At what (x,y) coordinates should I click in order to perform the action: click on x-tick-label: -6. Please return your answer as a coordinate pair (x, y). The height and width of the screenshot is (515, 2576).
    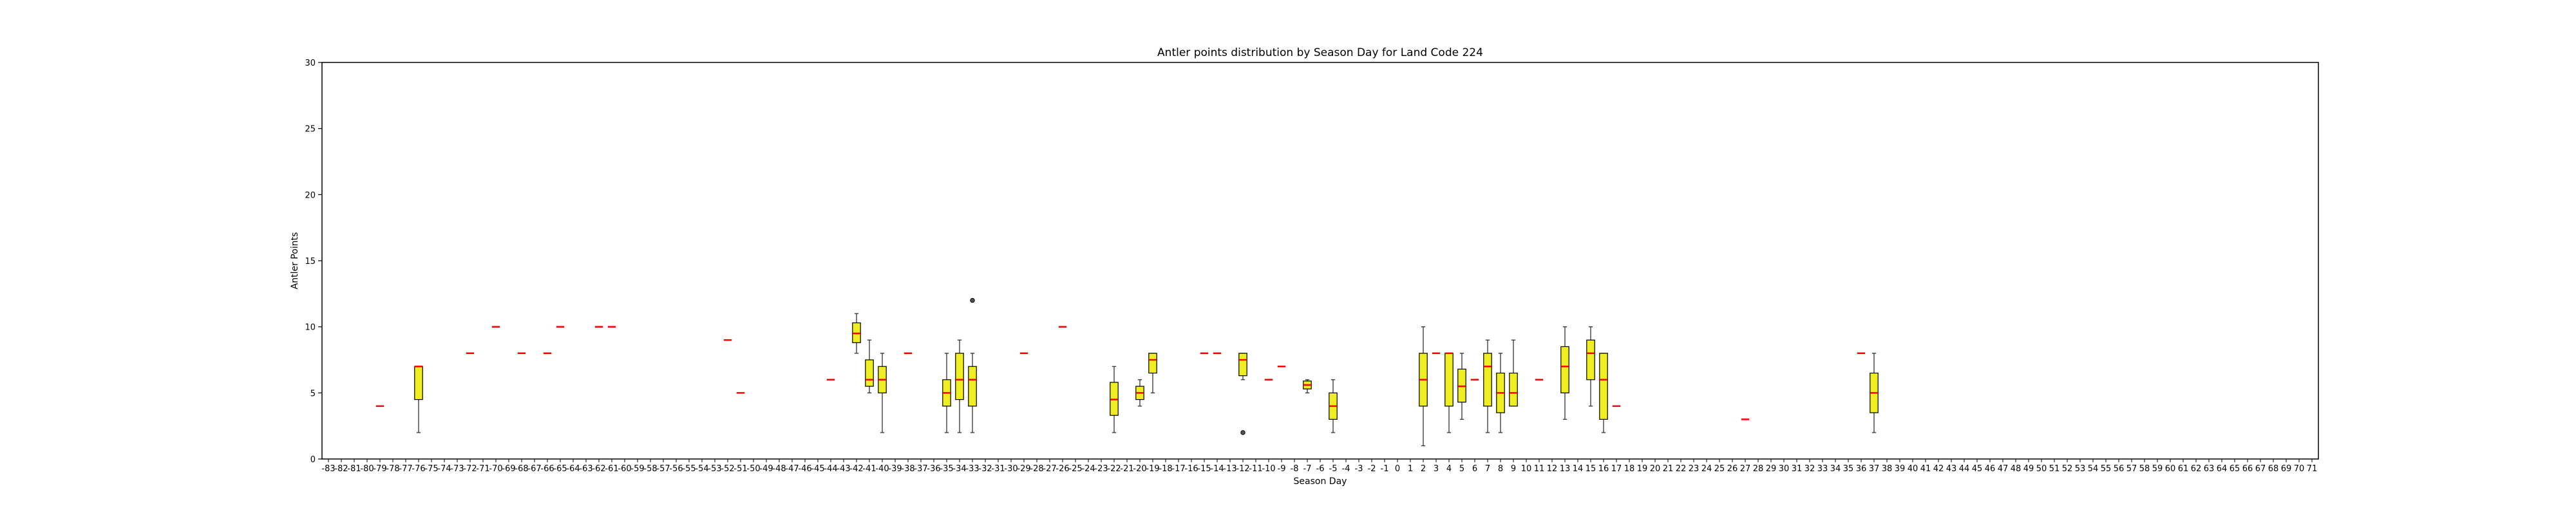
    Looking at the image, I should click on (1320, 469).